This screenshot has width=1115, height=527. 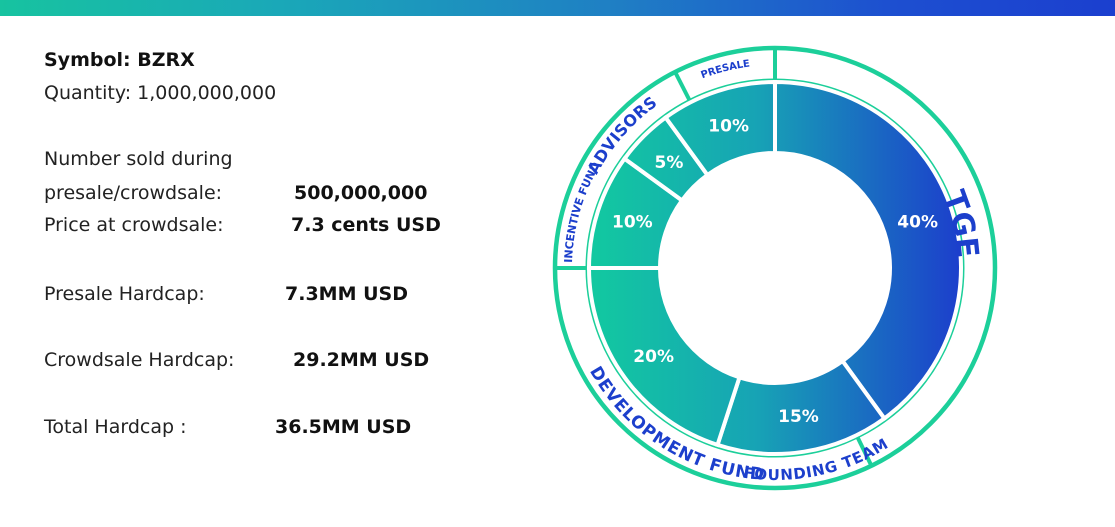 What do you see at coordinates (653, 357) in the screenshot?
I see `pct-label-development-fund: 20%` at bounding box center [653, 357].